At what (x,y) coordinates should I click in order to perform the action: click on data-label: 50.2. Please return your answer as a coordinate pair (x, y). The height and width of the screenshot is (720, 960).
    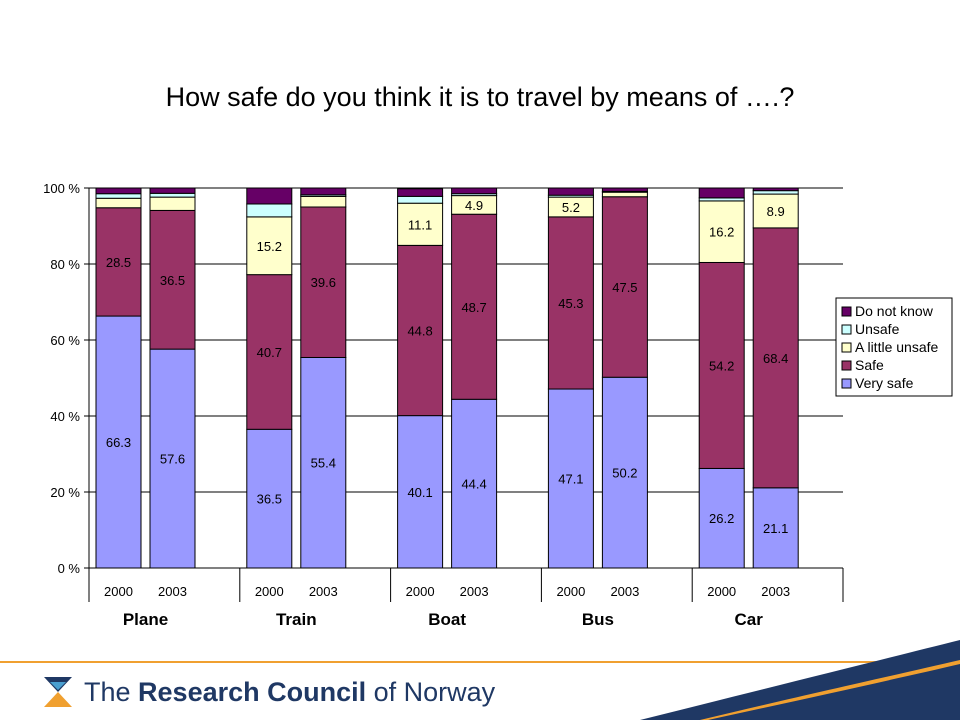
    Looking at the image, I should click on (624, 473).